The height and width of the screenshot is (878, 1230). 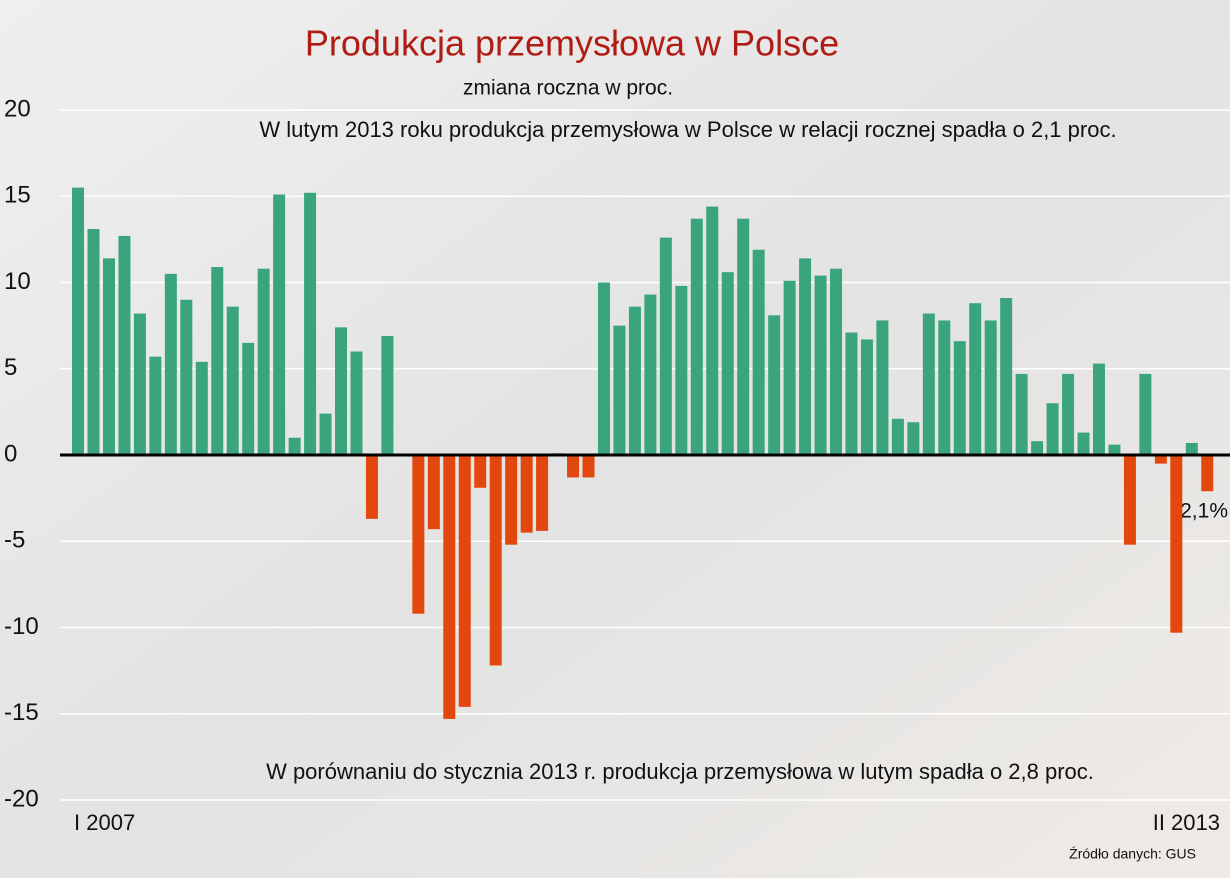 What do you see at coordinates (1186, 822) in the screenshot?
I see `x-tick-label: II 2013` at bounding box center [1186, 822].